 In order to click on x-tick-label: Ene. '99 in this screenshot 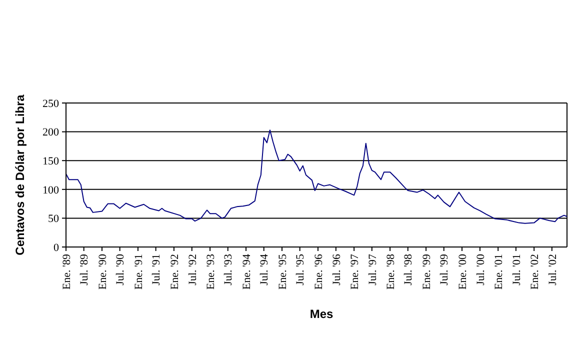, I will do `click(426, 272)`.